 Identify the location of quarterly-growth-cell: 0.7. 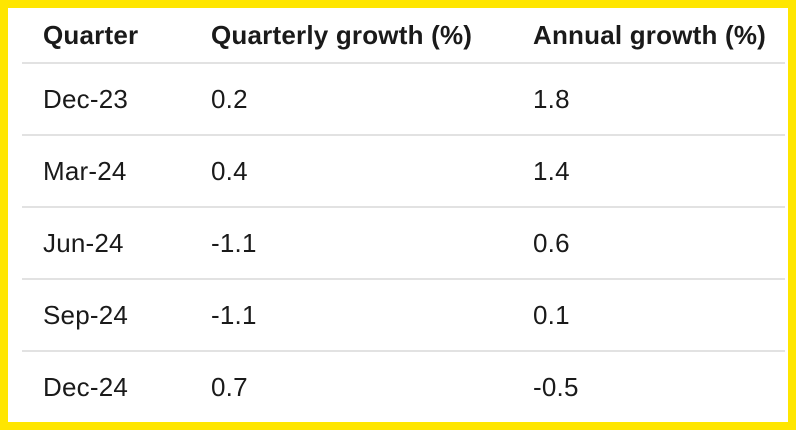
(229, 386).